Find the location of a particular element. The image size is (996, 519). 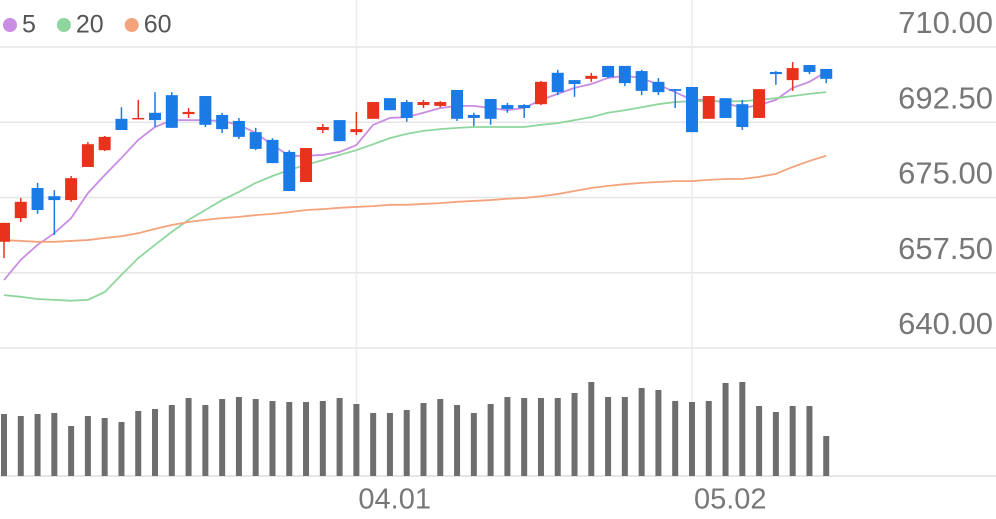

legend-label: 5 is located at coordinates (29, 25).